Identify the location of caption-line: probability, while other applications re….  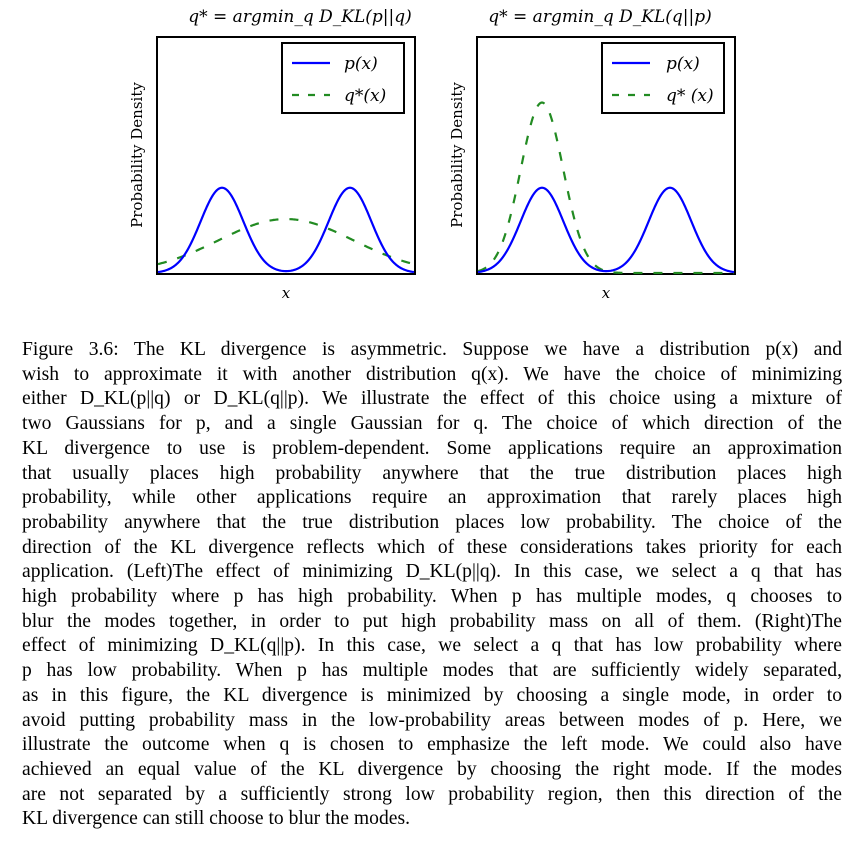
(432, 498).